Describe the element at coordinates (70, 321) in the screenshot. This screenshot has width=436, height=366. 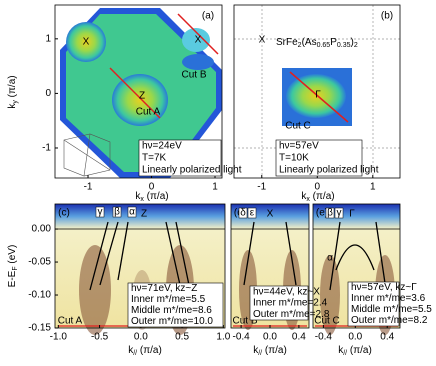
I see `annotation: Cut A` at that location.